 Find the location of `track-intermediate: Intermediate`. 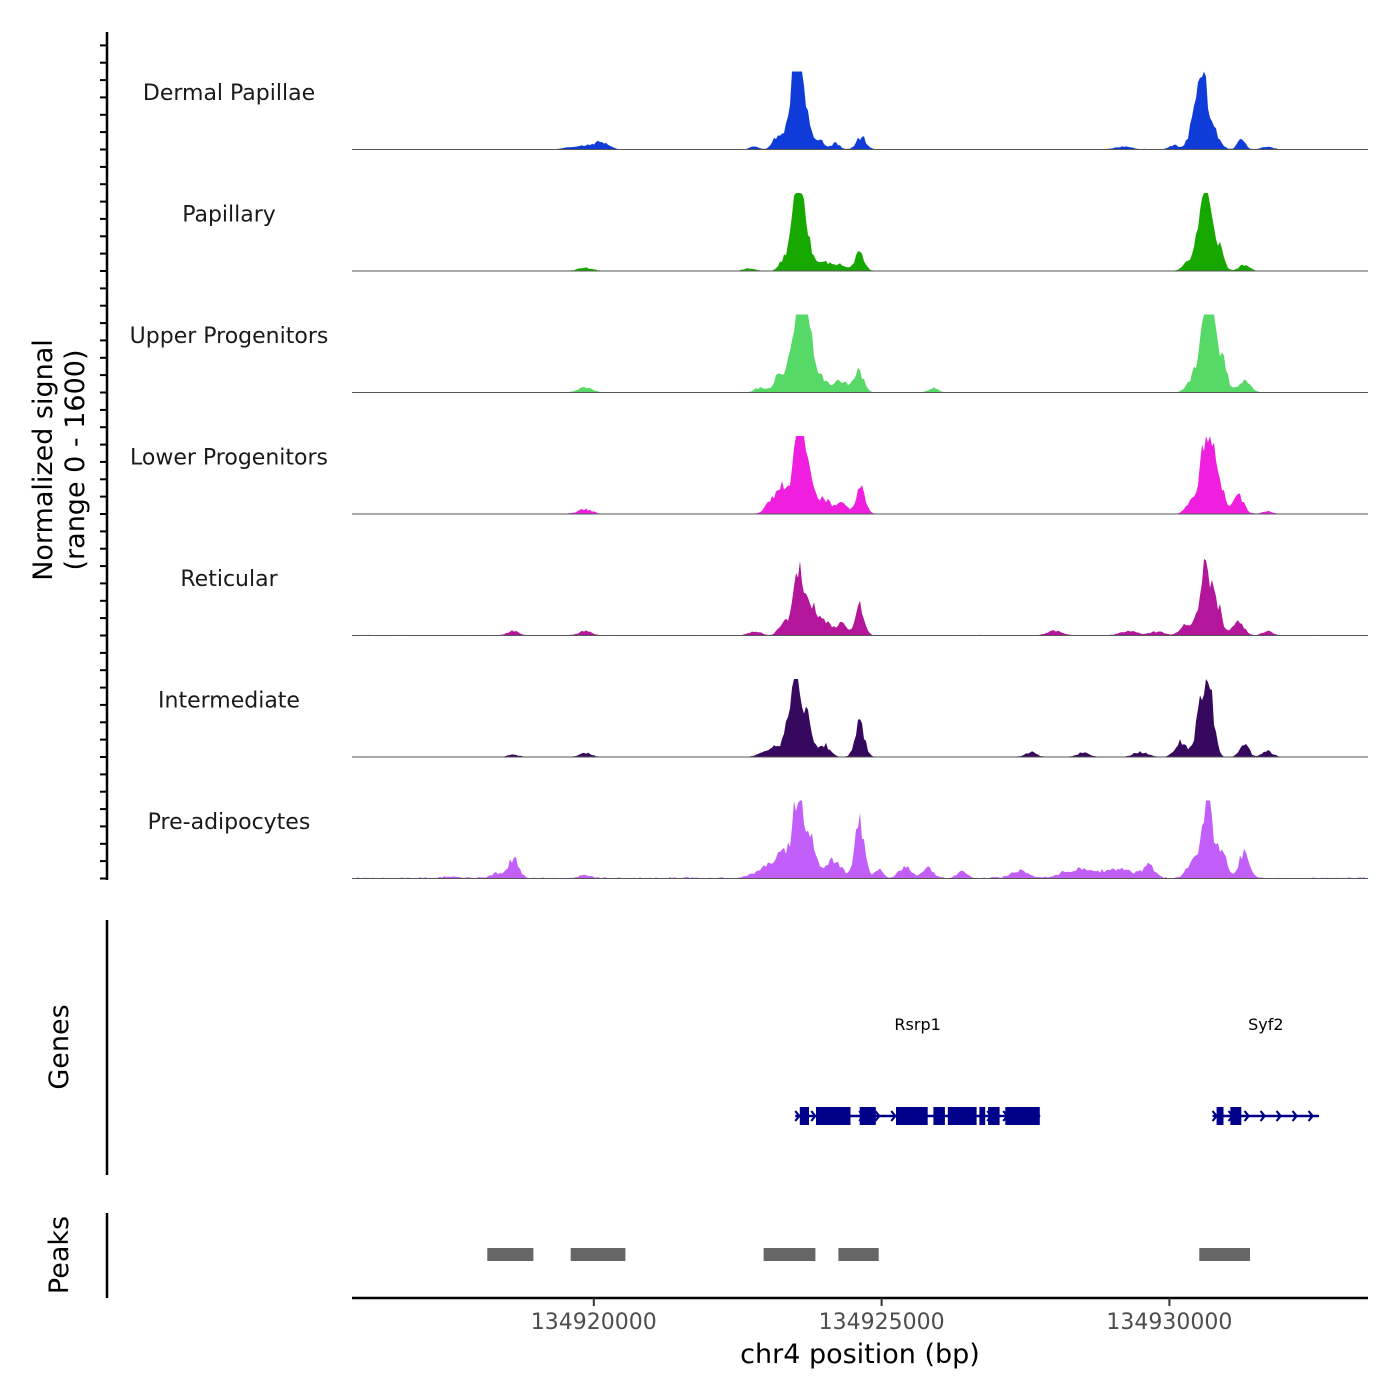

track-intermediate: Intermediate is located at coordinates (763, 718).